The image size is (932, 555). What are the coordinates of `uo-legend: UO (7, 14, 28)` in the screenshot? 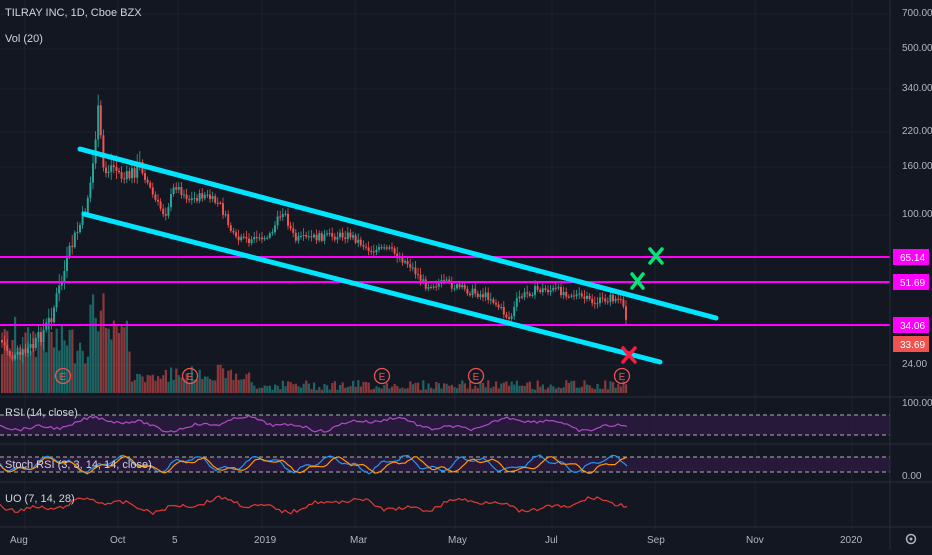 It's located at (40, 499).